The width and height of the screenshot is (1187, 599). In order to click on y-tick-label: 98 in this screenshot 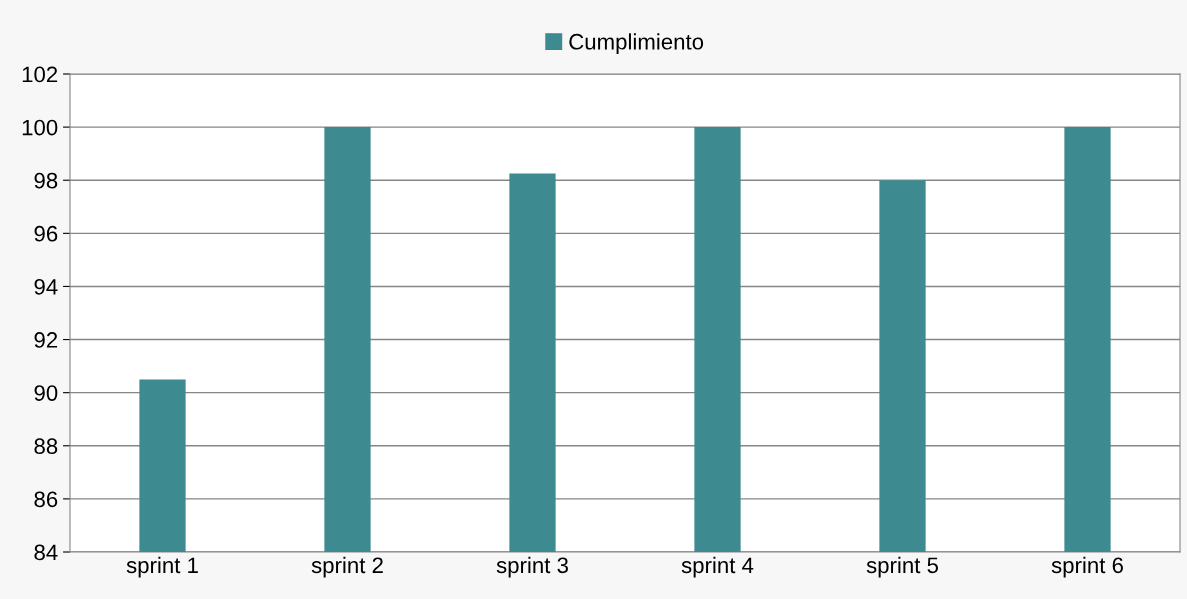, I will do `click(46, 180)`.